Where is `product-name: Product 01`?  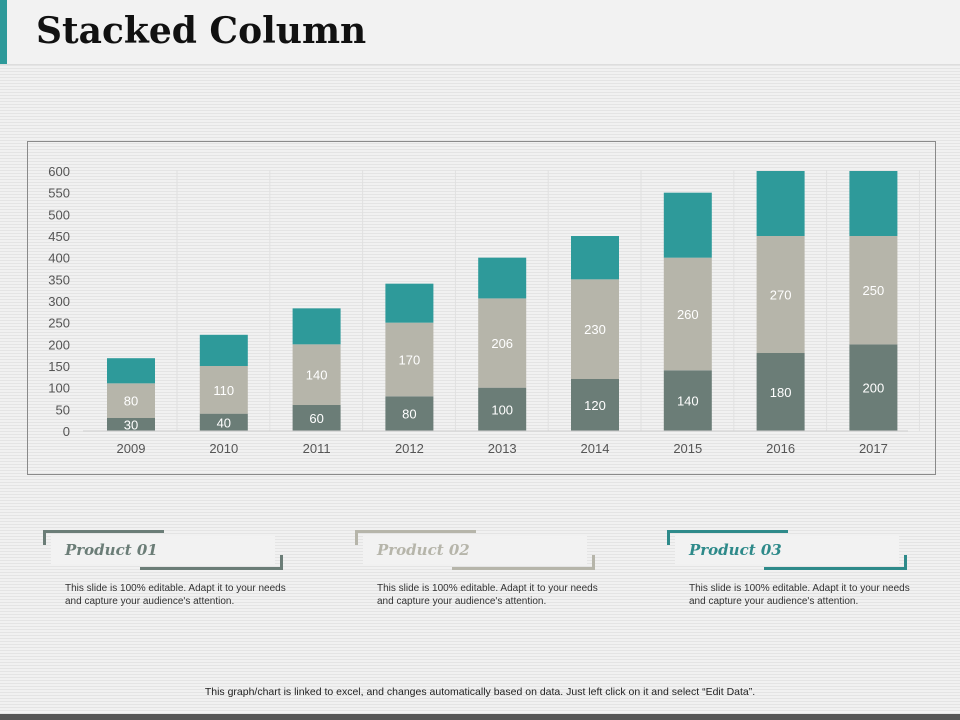
product-name: Product 01 is located at coordinates (111, 550).